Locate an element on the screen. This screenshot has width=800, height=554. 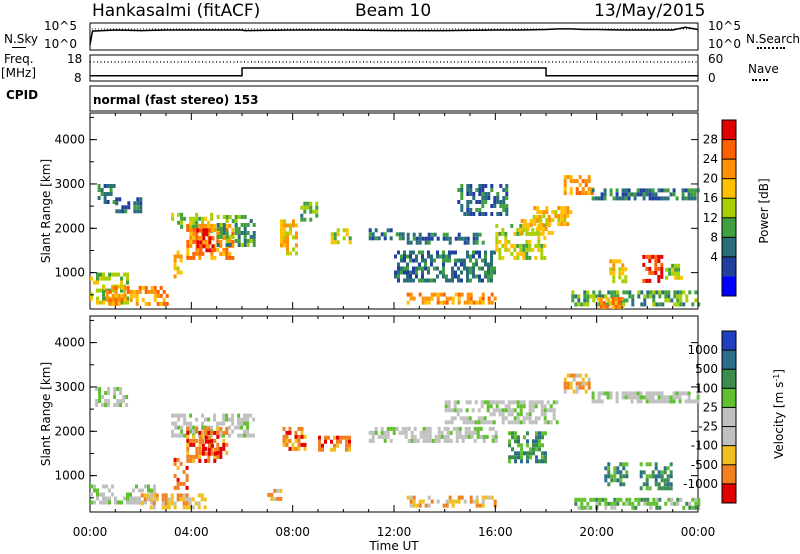
velocity-cbar-tick-label: -1000 is located at coordinates (700, 484).